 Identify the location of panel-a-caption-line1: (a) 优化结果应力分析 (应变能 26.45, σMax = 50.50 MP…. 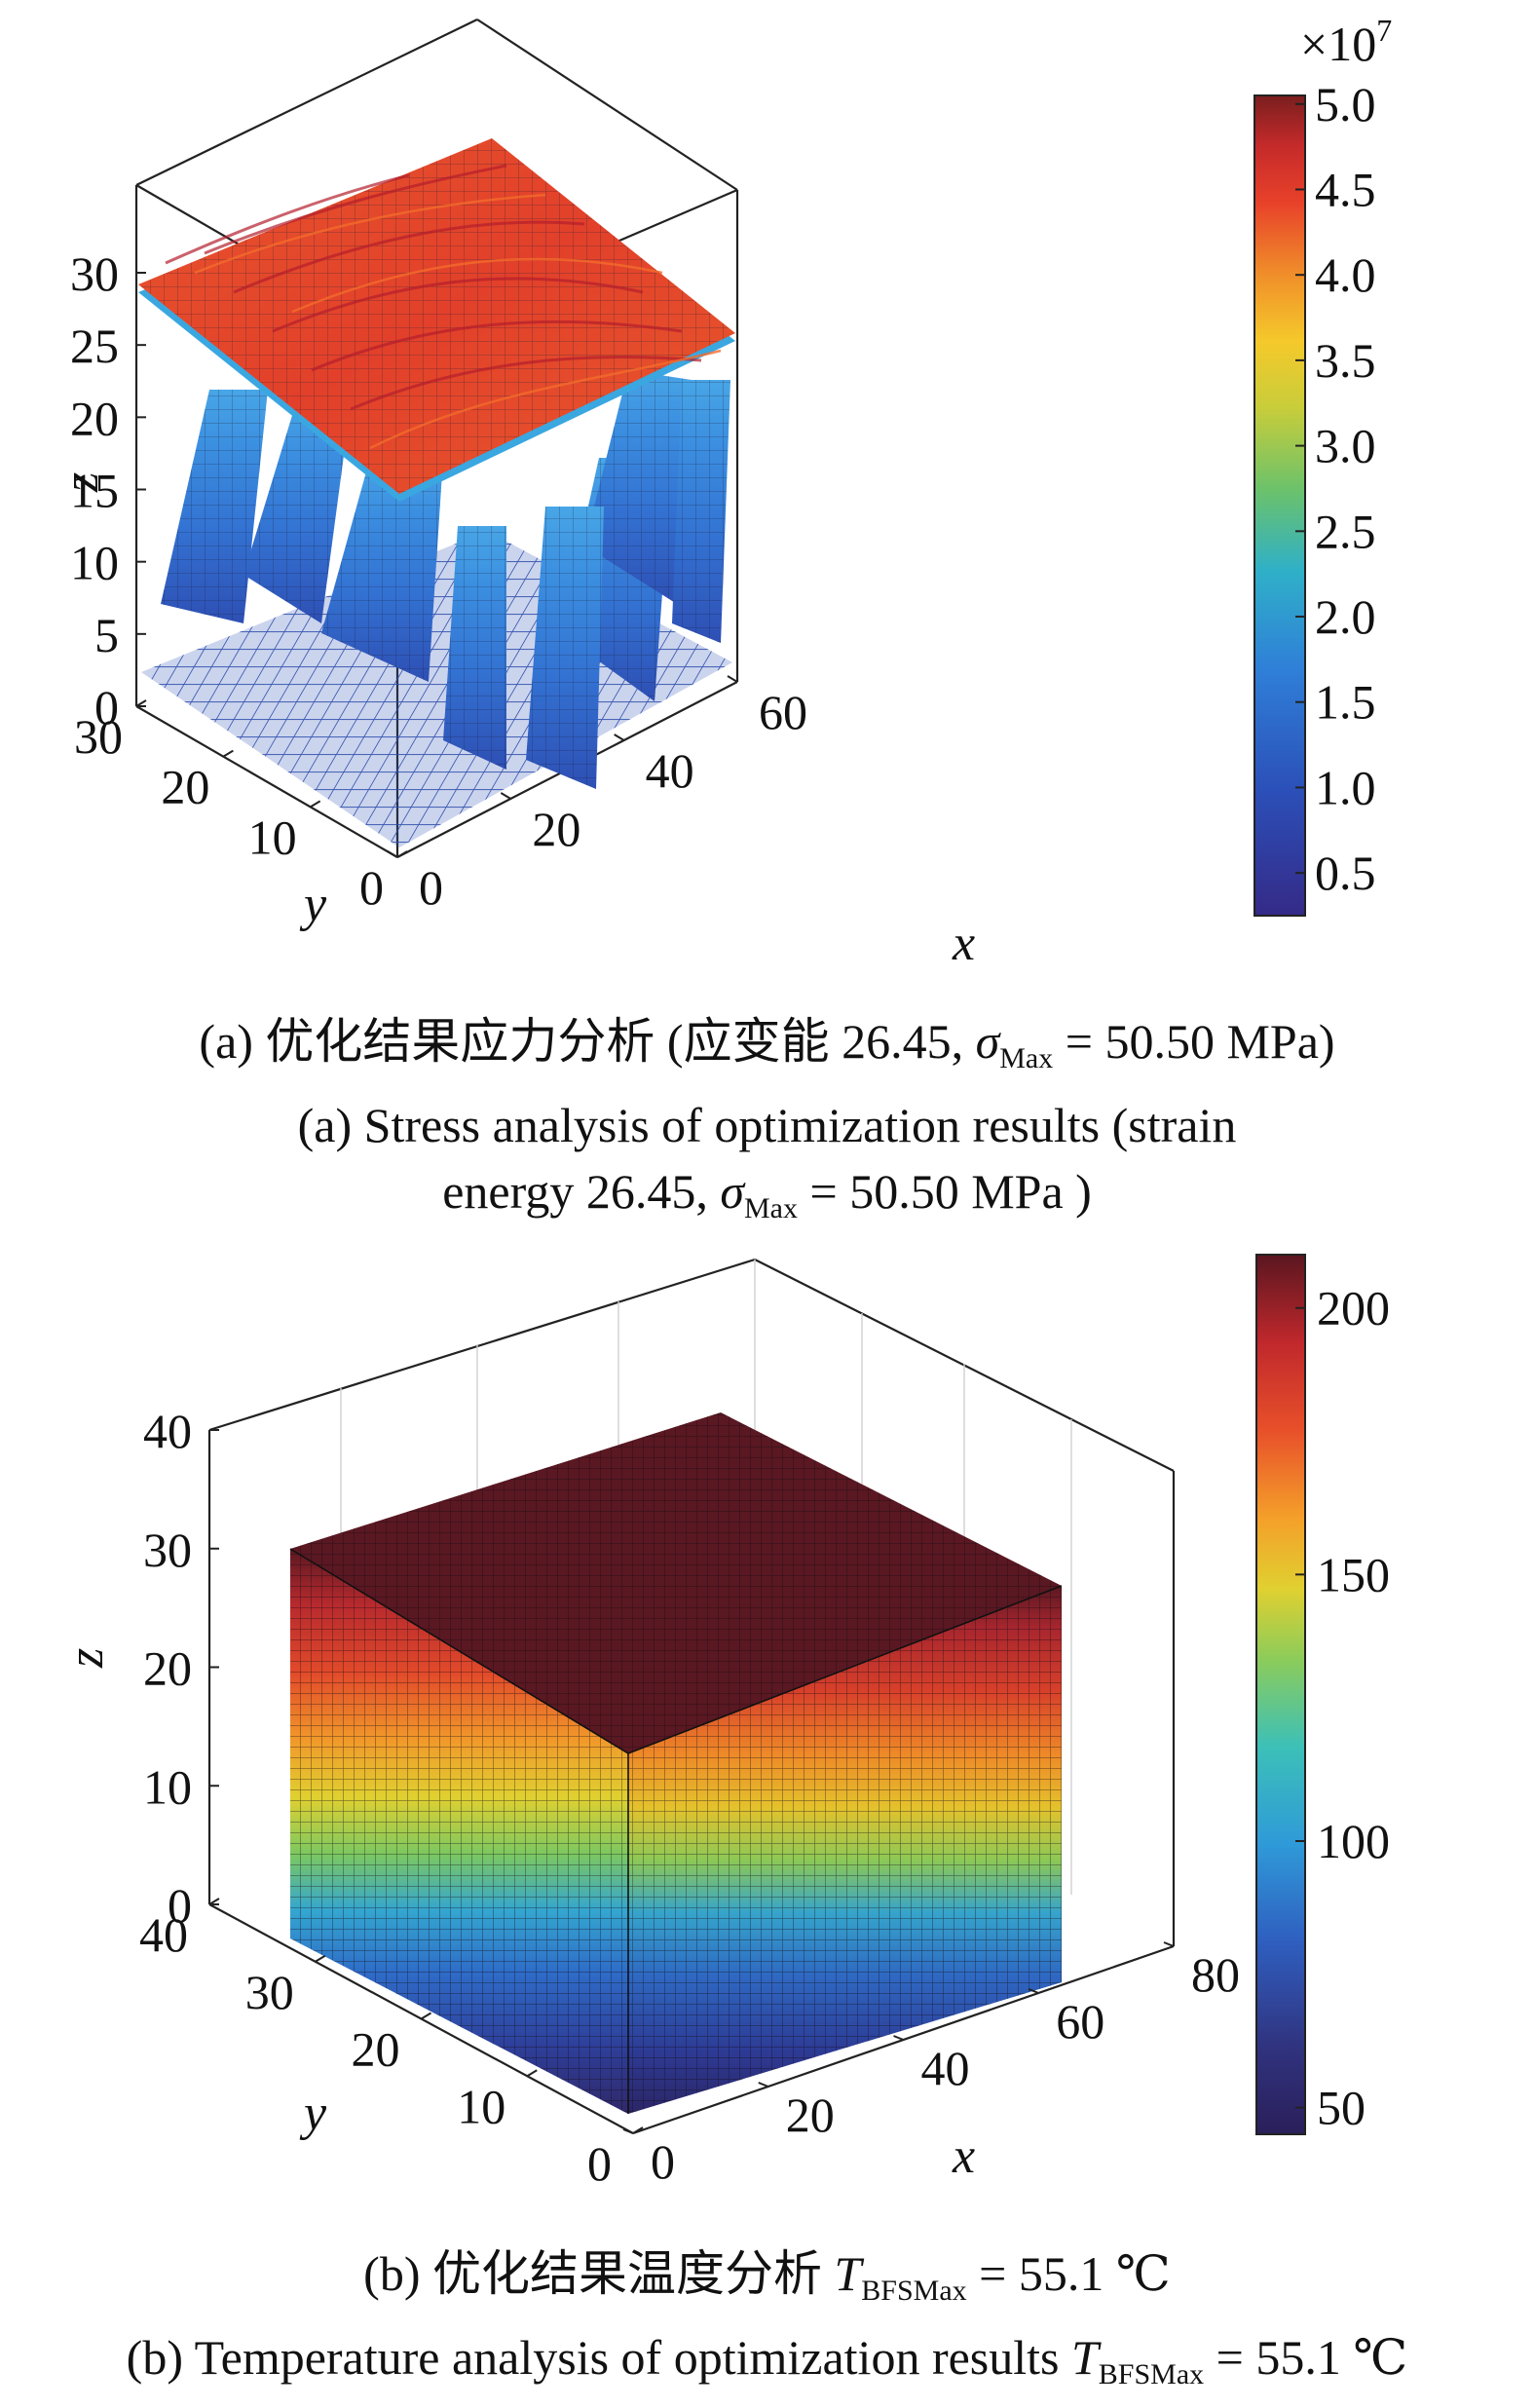
(767, 1044).